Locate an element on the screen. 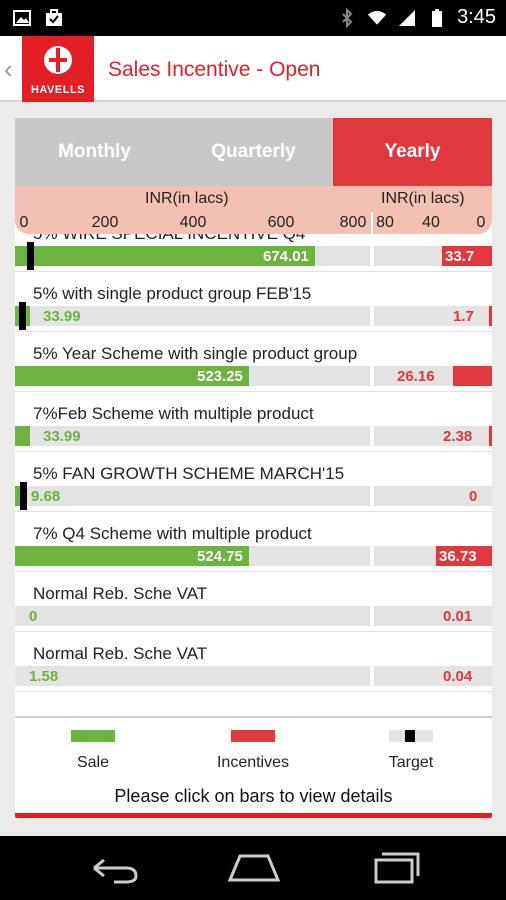  legend-target-label: Target is located at coordinates (411, 762).